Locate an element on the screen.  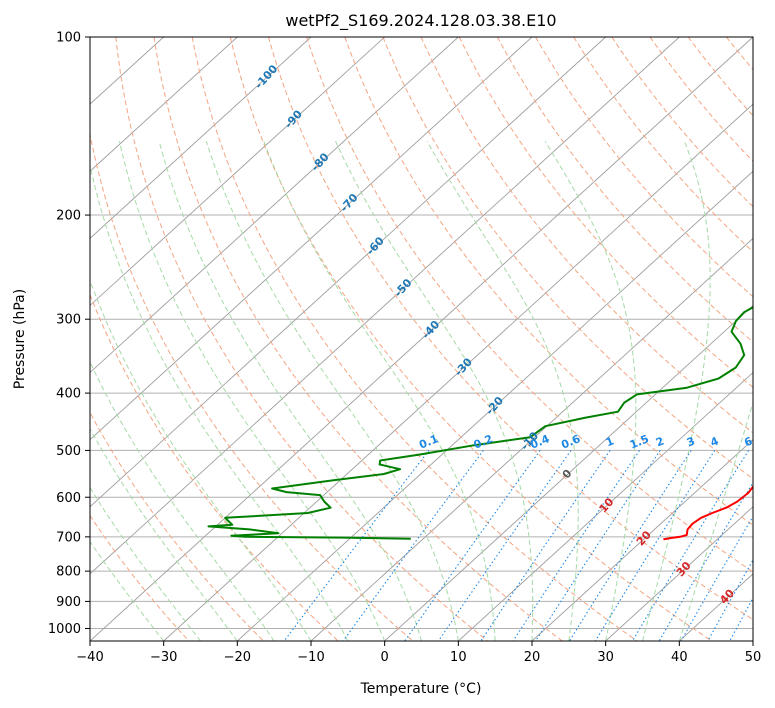
x-tick-label: −40 is located at coordinates (89, 657).